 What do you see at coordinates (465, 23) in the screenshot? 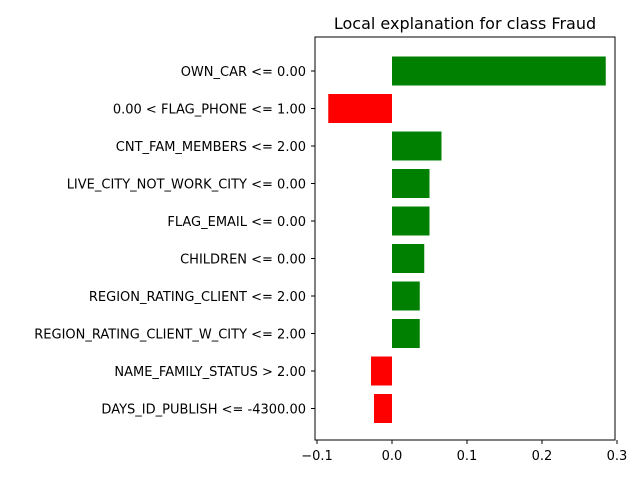
I see `chart-title: Local explanation for class Fraud` at bounding box center [465, 23].